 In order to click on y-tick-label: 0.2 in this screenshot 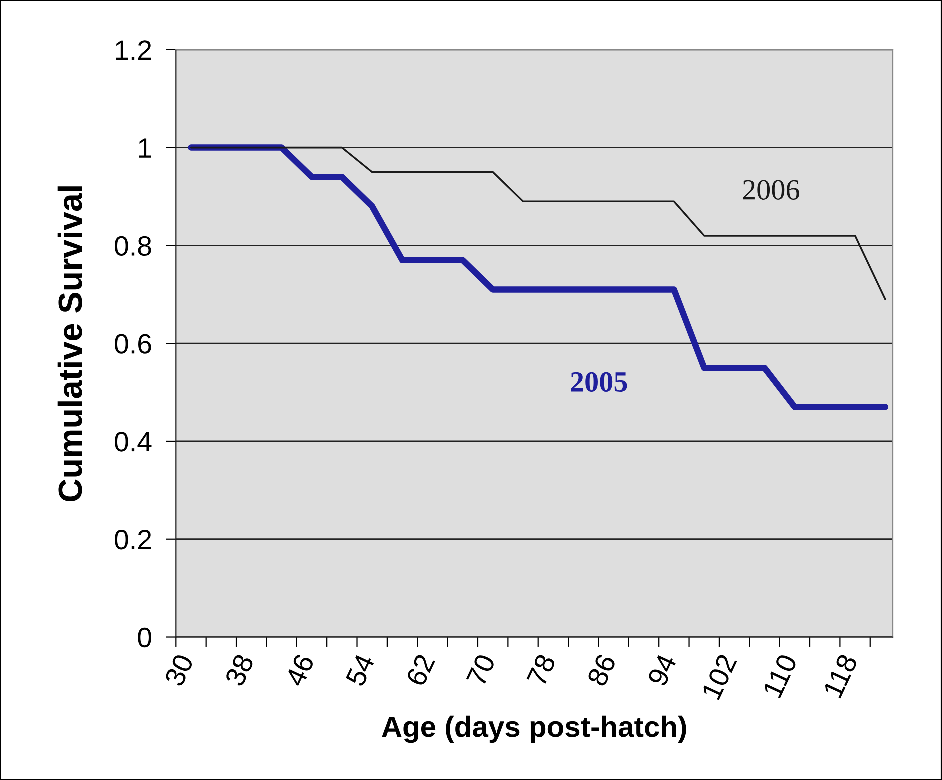, I will do `click(133, 540)`.